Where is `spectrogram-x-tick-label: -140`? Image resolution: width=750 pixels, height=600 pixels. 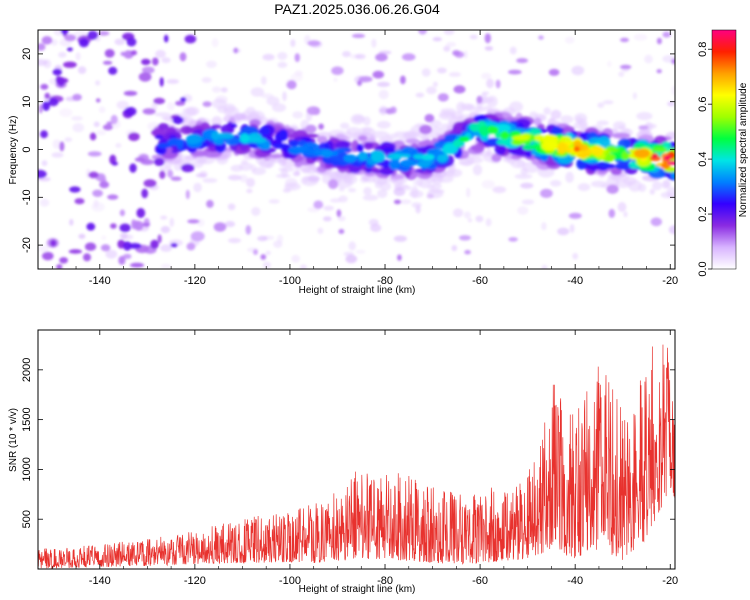 spectrogram-x-tick-label: -140 is located at coordinates (100, 281).